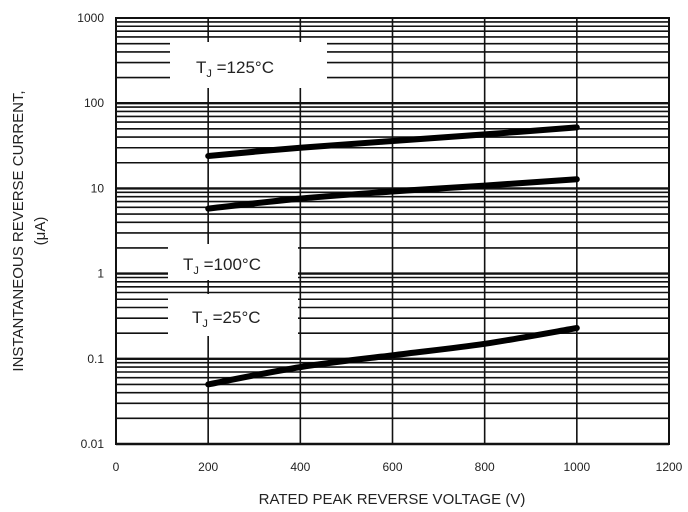 This screenshot has height=512, width=688. What do you see at coordinates (95, 359) in the screenshot?
I see `y-tick-label: 0.1` at bounding box center [95, 359].